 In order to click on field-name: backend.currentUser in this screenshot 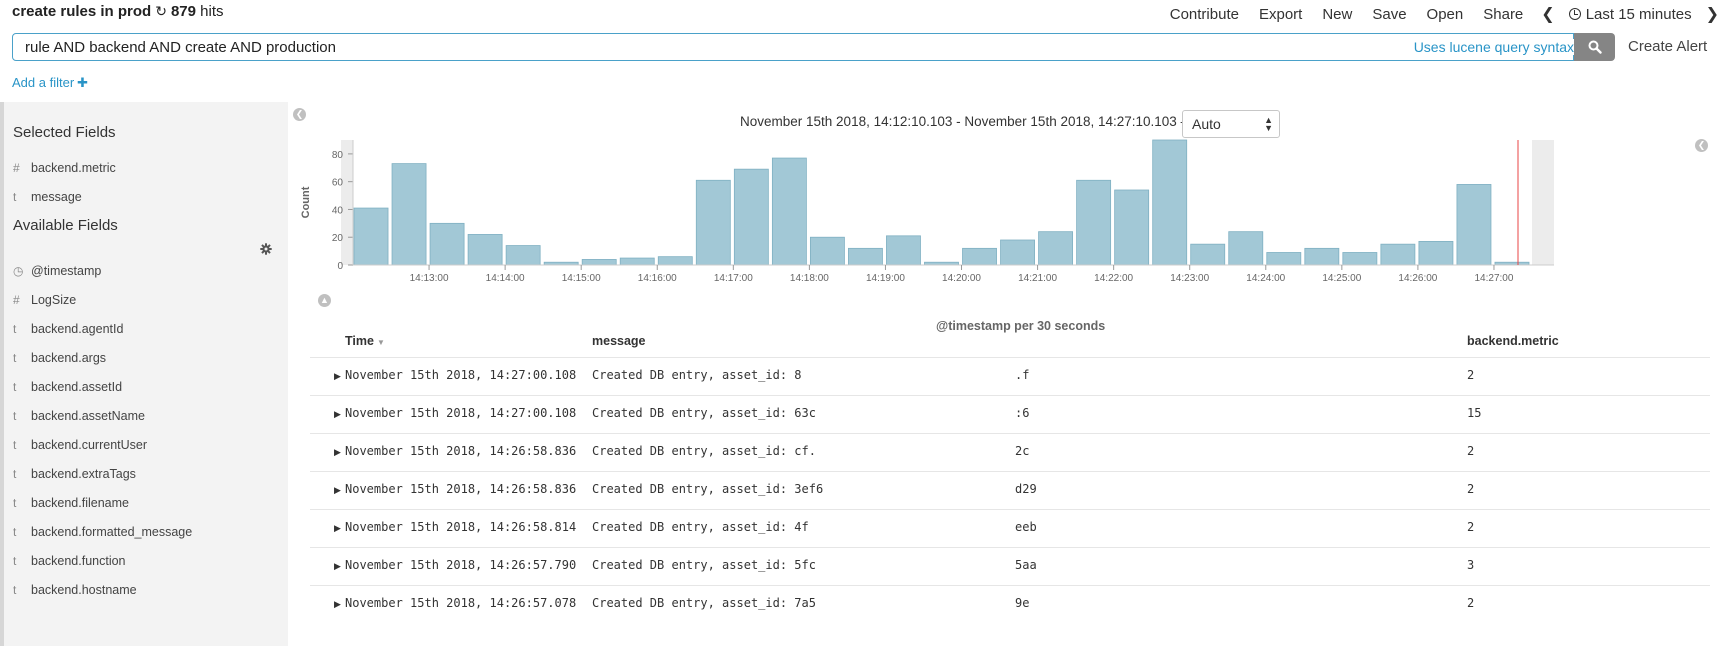, I will do `click(89, 445)`.